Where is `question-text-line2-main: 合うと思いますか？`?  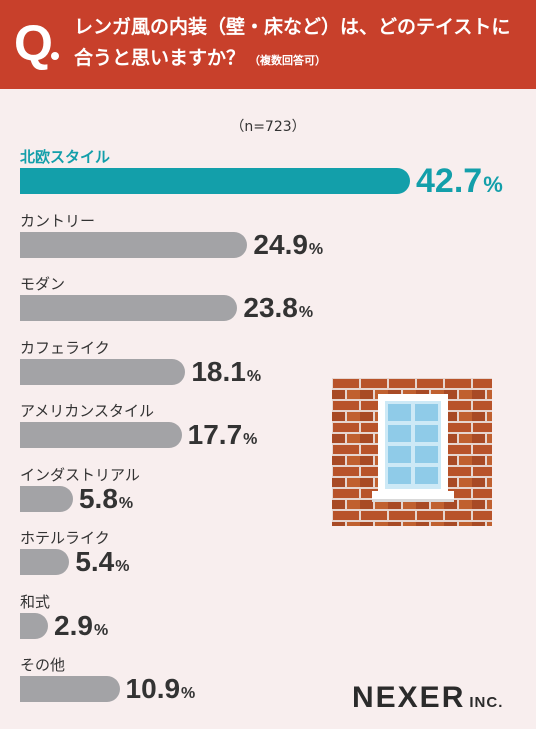 question-text-line2-main: 合うと思いますか？ is located at coordinates (160, 58).